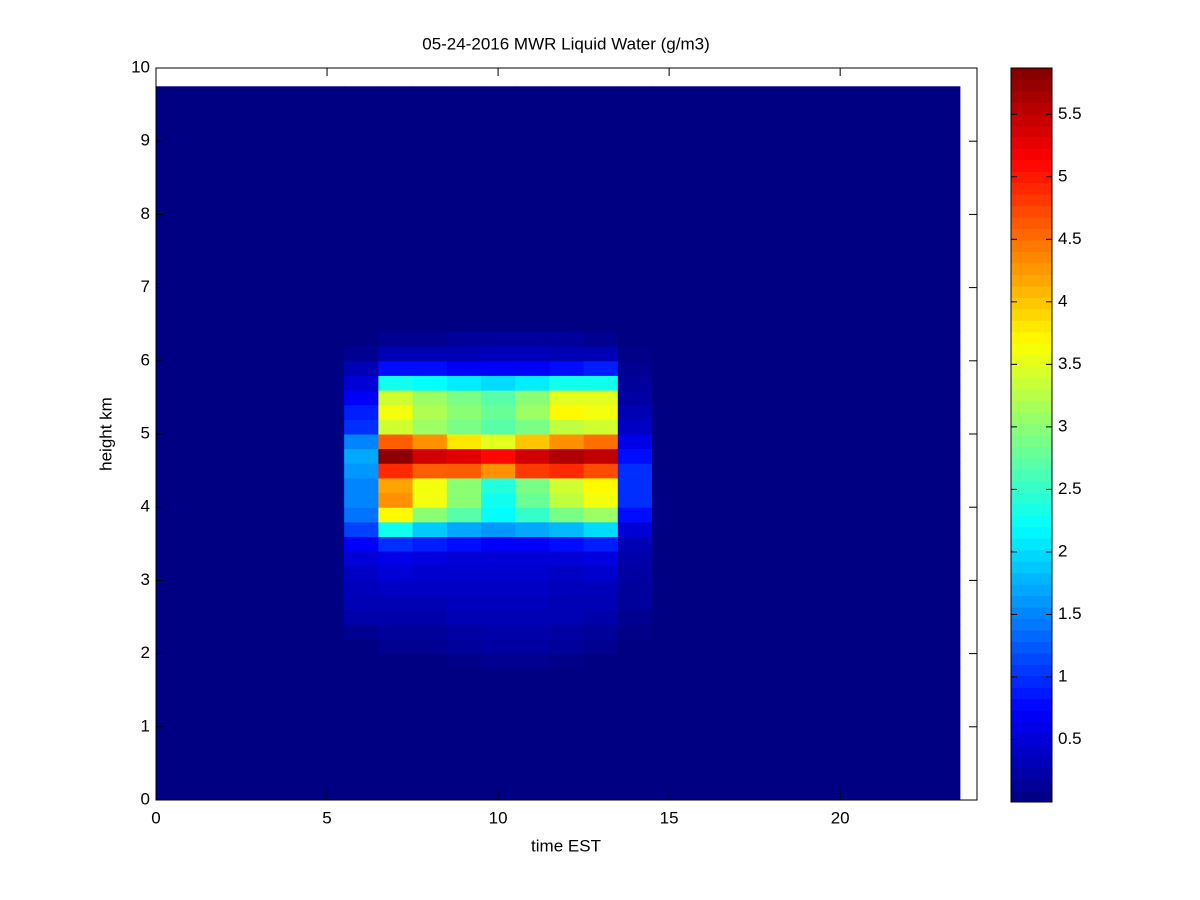 Image resolution: width=1200 pixels, height=900 pixels. Describe the element at coordinates (1070, 238) in the screenshot. I see `colorbar-tick-label: 4.5` at that location.